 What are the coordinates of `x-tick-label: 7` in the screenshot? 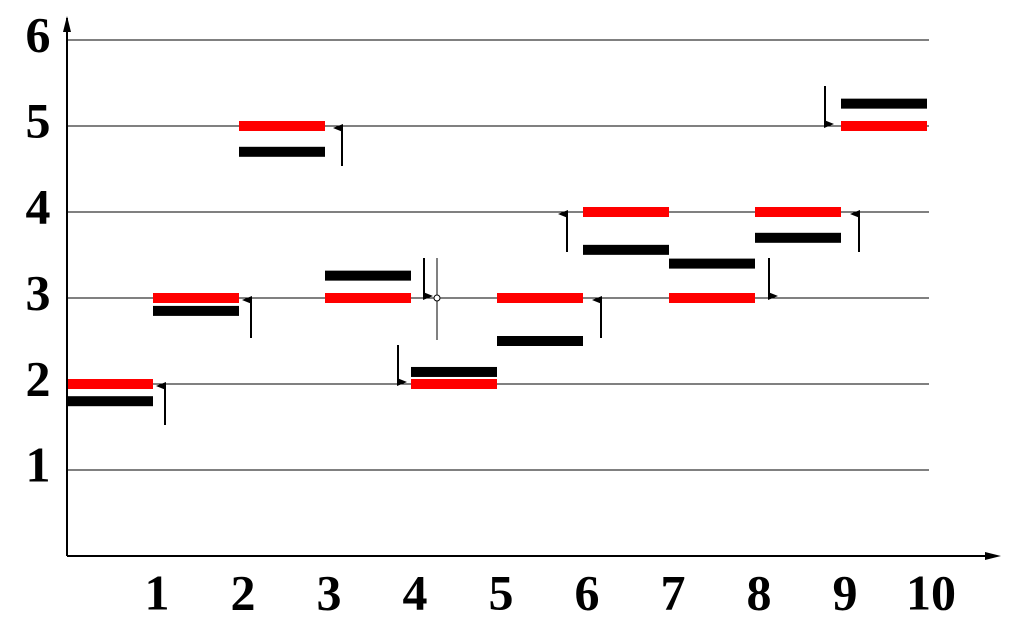 It's located at (673, 592).